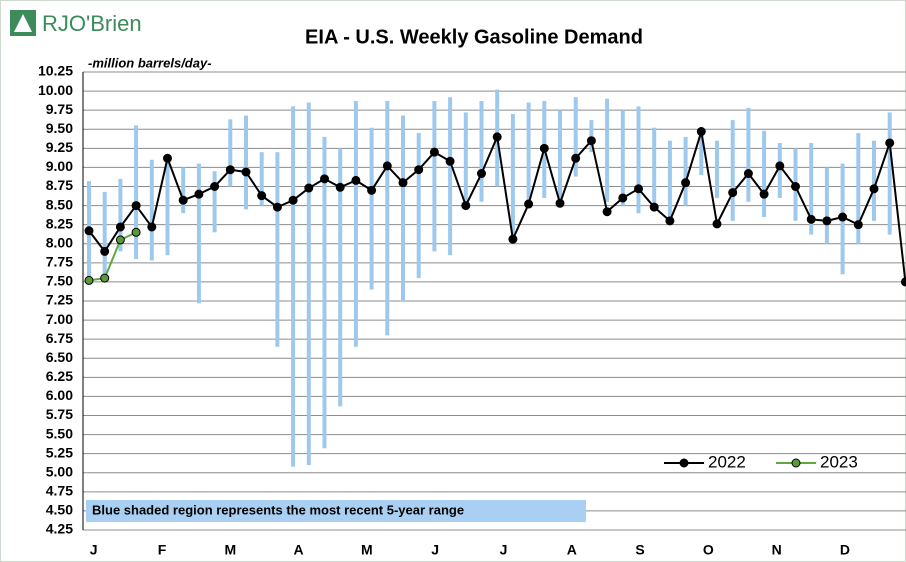  Describe the element at coordinates (59, 166) in the screenshot. I see `y-tick-label: 9.00` at that location.